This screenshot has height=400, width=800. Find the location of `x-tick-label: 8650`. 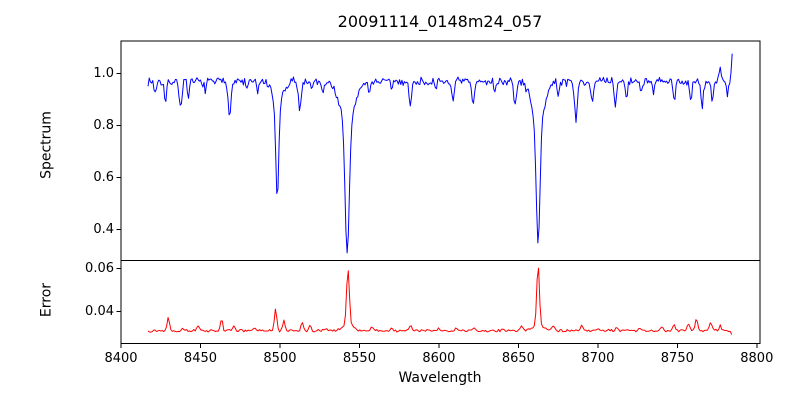

x-tick-label: 8650 is located at coordinates (518, 358).